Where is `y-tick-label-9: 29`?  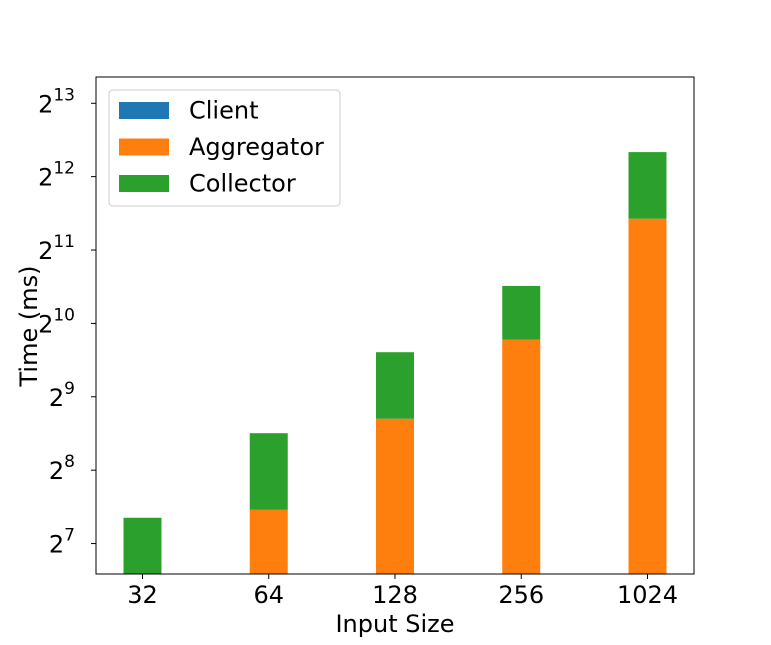 y-tick-label-9: 29 is located at coordinates (62, 395).